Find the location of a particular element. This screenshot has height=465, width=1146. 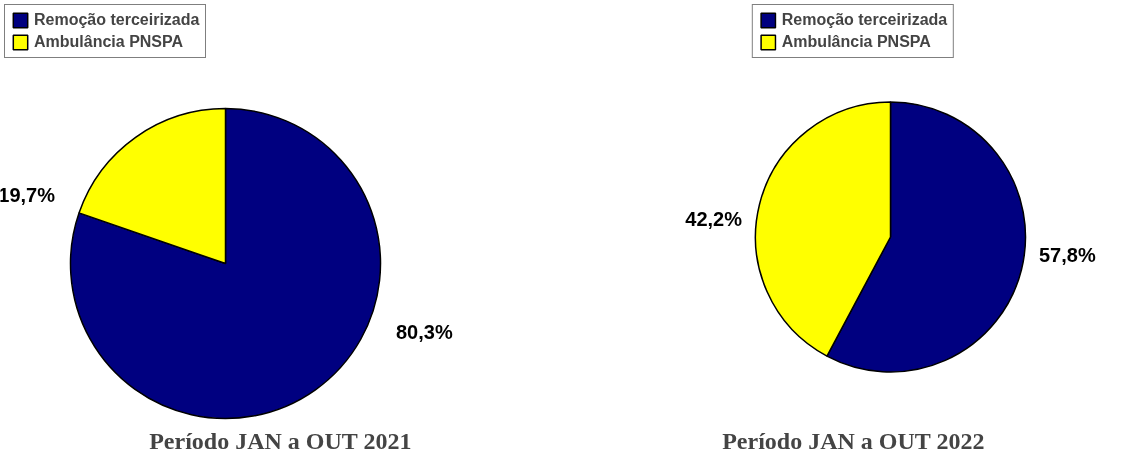

text: Período JAN a OUT 2021 is located at coordinates (280, 440).